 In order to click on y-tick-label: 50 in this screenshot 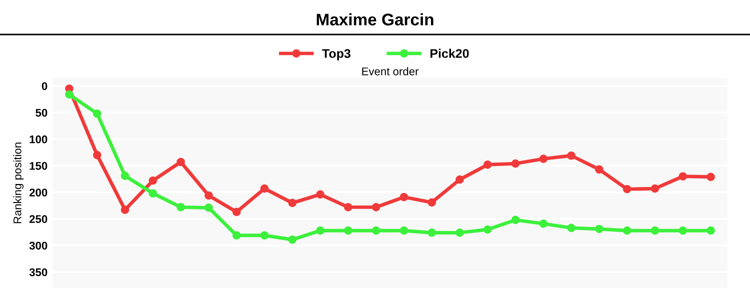, I will do `click(42, 112)`.